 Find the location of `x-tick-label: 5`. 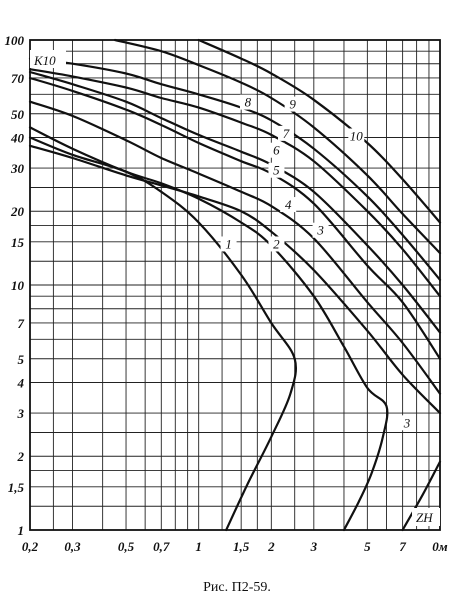

x-tick-label: 5 is located at coordinates (367, 546).